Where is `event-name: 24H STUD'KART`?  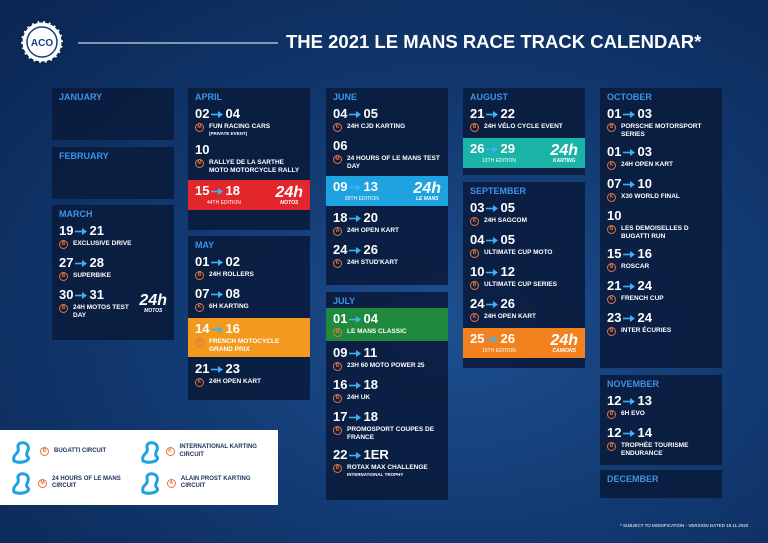 event-name: 24H STUD'KART is located at coordinates (372, 263).